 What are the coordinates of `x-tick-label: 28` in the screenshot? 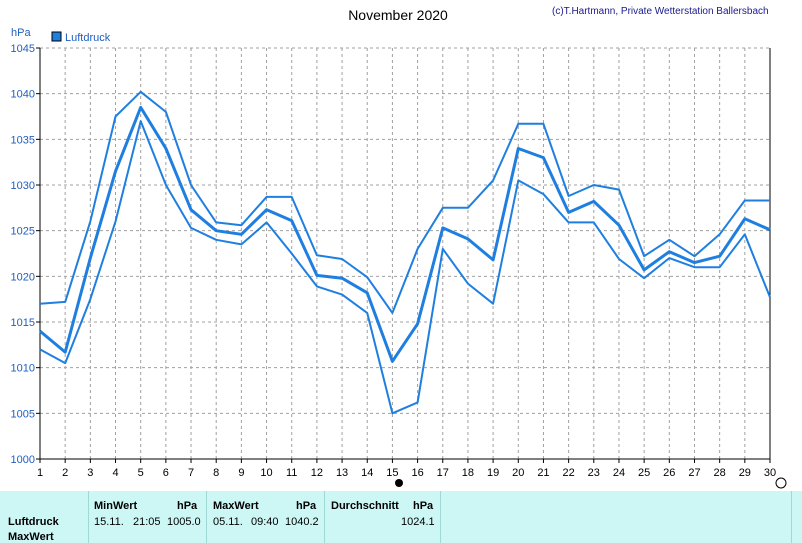 It's located at (720, 473).